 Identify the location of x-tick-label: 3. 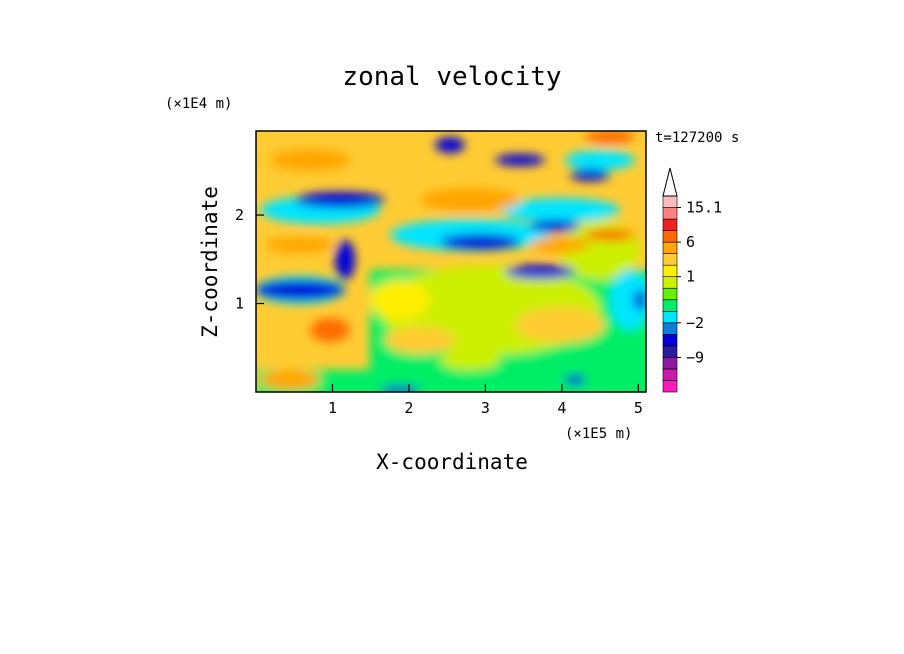
(485, 408).